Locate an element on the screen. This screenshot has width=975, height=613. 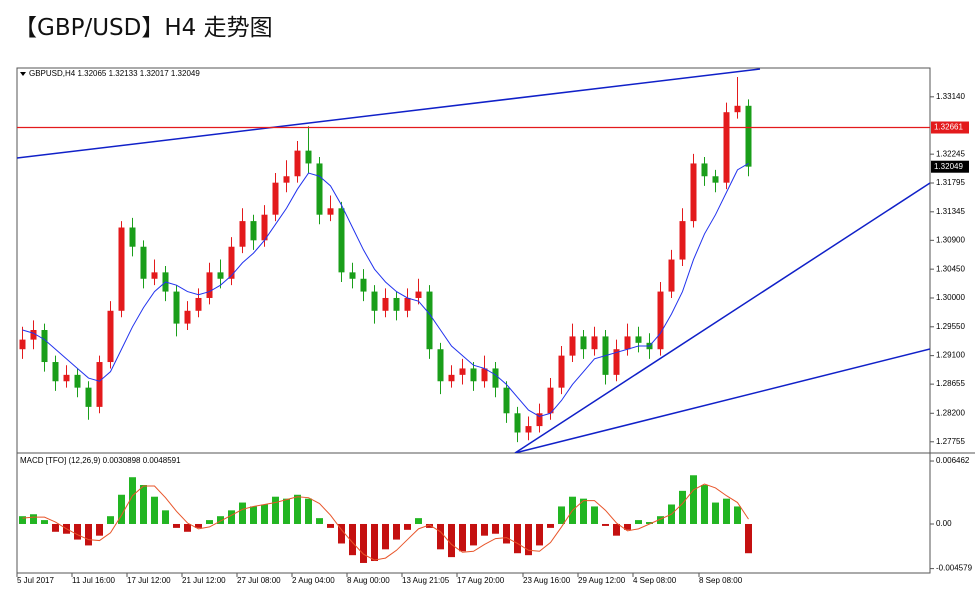
price-label: 1.32049 is located at coordinates (948, 166).